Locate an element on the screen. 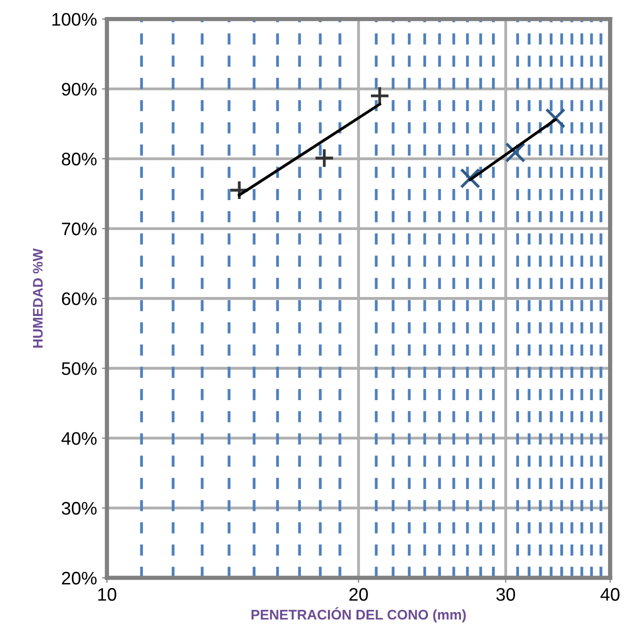 Image resolution: width=629 pixels, height=635 pixels. y-tick-label: 100% is located at coordinates (74, 19).